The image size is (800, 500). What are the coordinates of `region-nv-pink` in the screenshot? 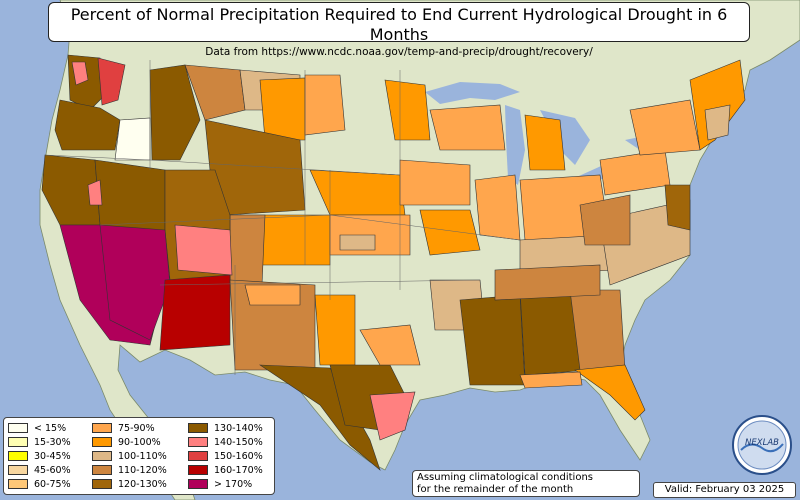 It's located at (95, 192).